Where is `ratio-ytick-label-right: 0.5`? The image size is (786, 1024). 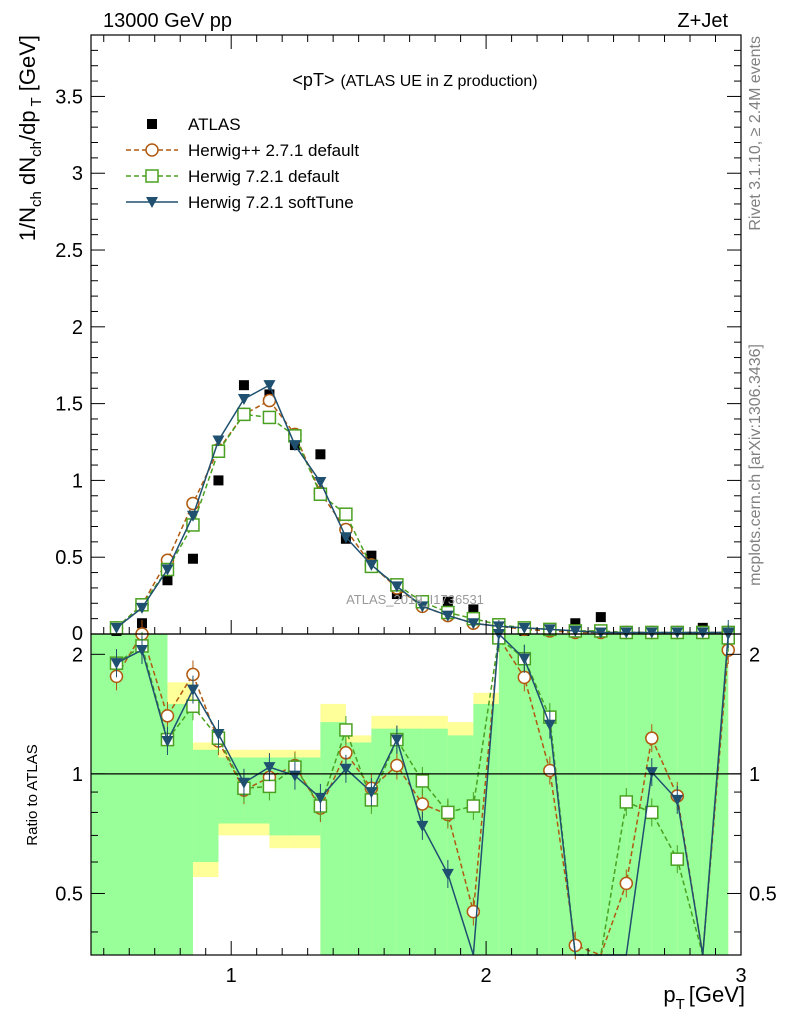
ratio-ytick-label-right: 0.5 is located at coordinates (763, 894).